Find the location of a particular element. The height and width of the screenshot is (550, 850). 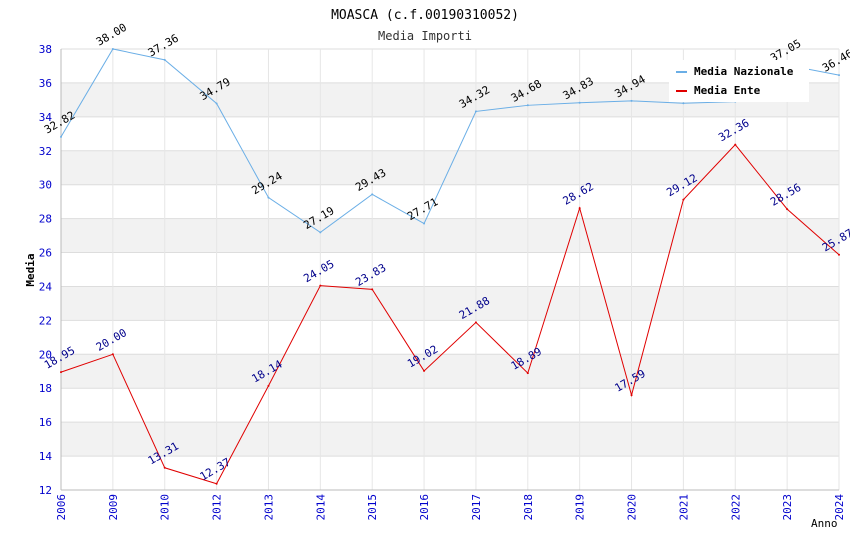

y-tick-label: 18 is located at coordinates (45, 388).